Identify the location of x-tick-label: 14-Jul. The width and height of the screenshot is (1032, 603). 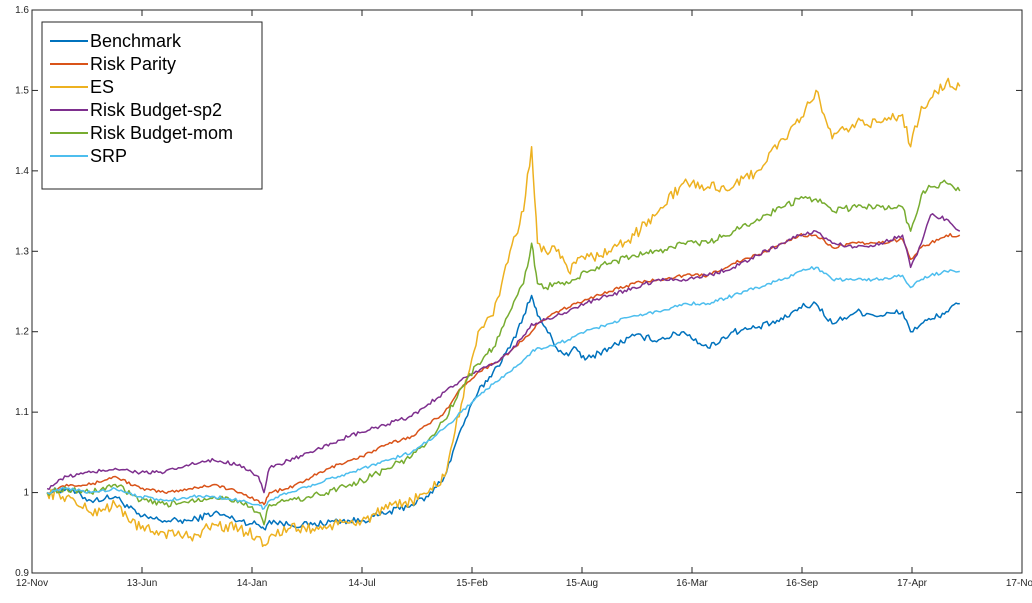
(361, 583).